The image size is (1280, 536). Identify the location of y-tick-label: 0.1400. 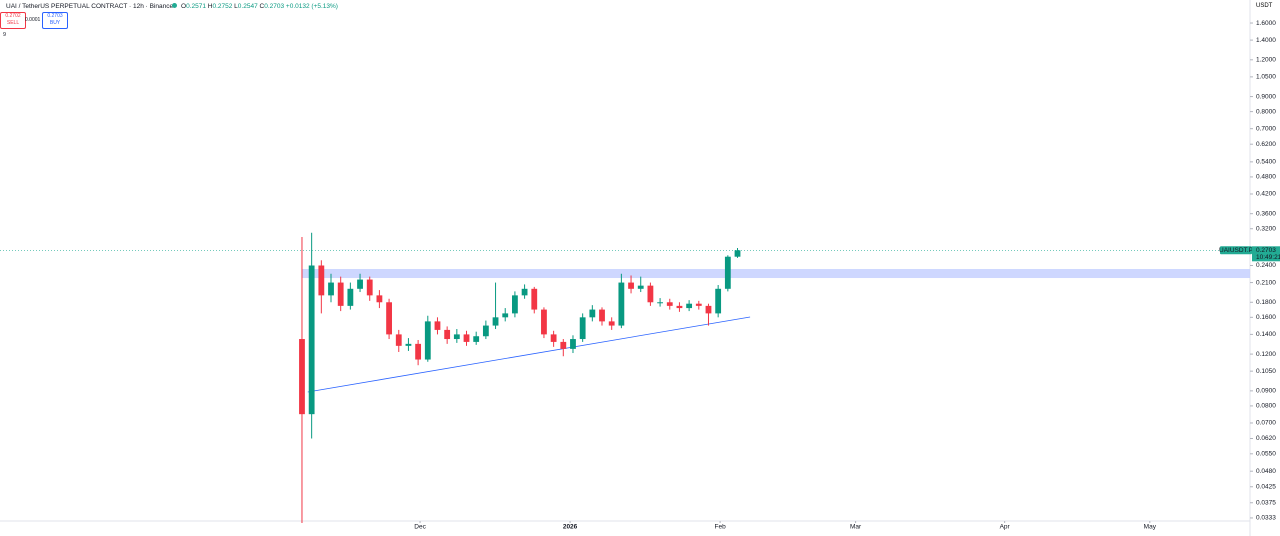
(1266, 334).